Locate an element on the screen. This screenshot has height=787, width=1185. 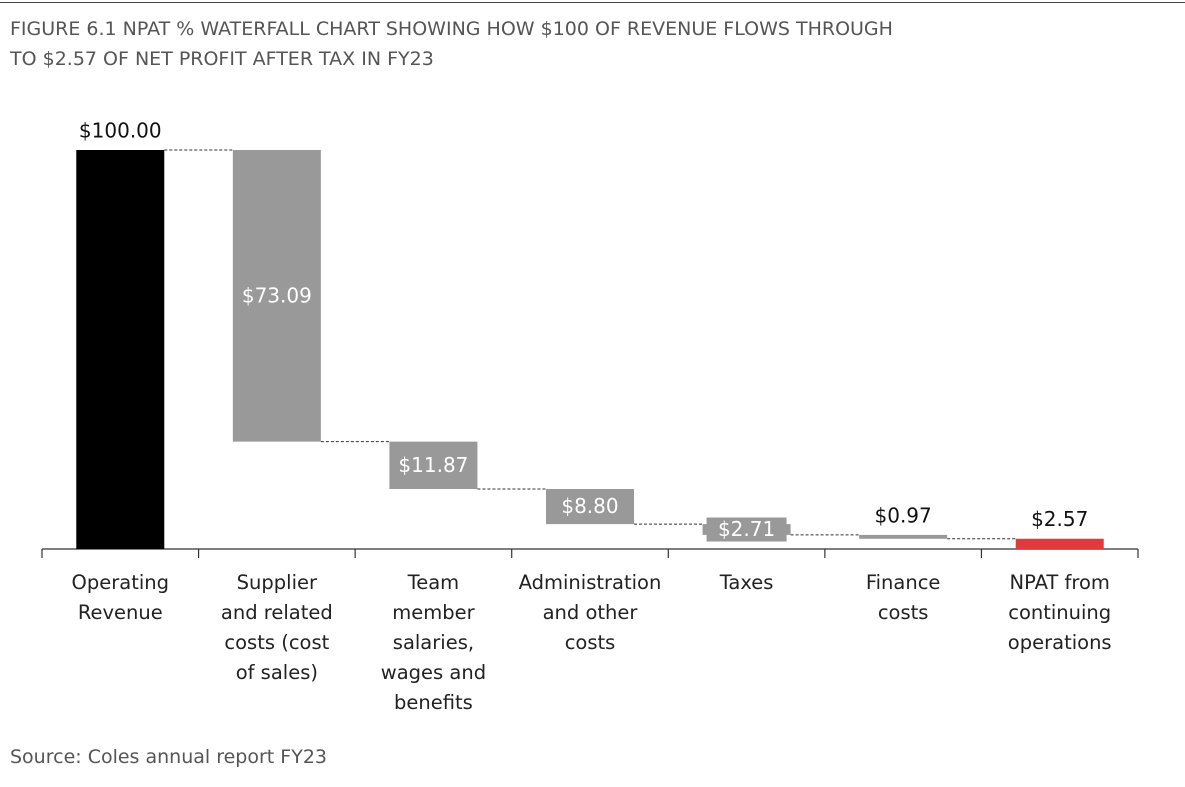
source: Source: Coles annual report FY23 is located at coordinates (169, 757).